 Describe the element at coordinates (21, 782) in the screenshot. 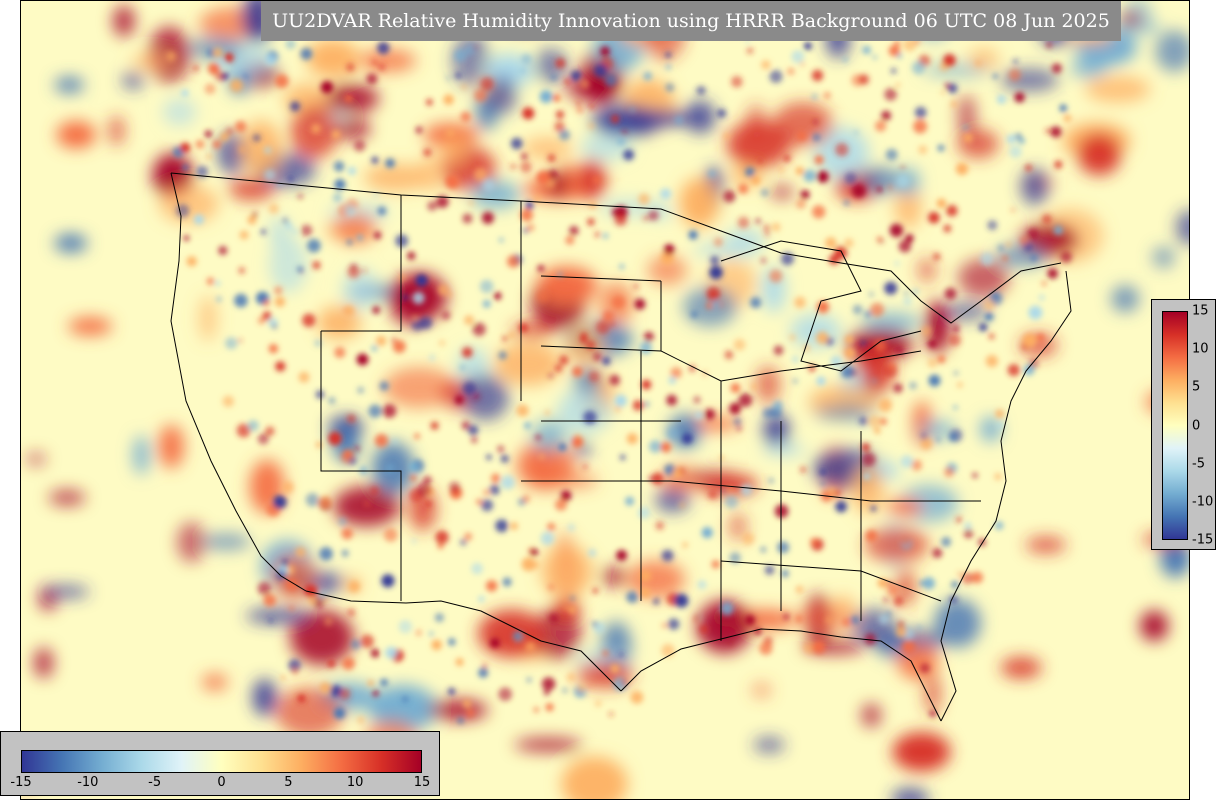

I see `colorbar-bottom-tick: -15` at that location.